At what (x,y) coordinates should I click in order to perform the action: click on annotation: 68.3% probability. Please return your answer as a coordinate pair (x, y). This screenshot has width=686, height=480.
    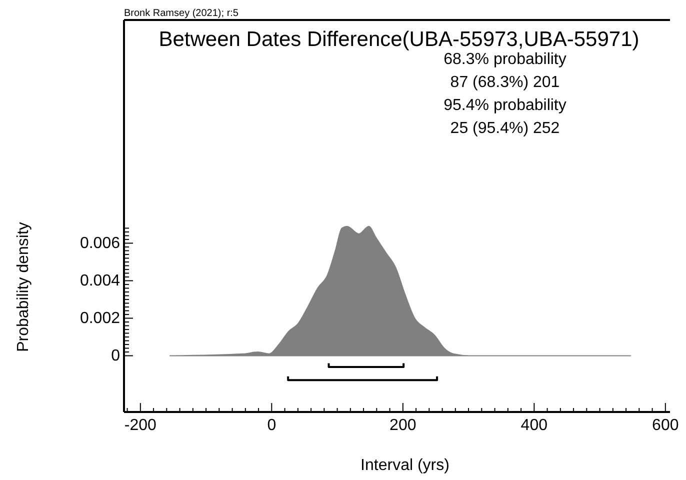
    Looking at the image, I should click on (505, 59).